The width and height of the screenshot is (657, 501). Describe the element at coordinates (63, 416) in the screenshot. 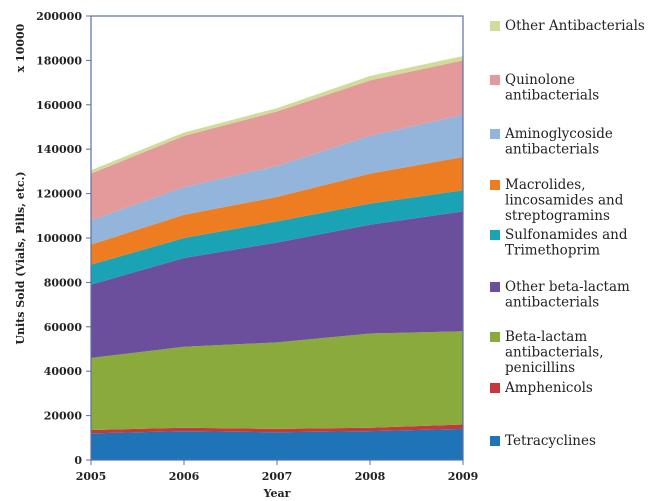

I see `y-tick-label: 20000` at that location.